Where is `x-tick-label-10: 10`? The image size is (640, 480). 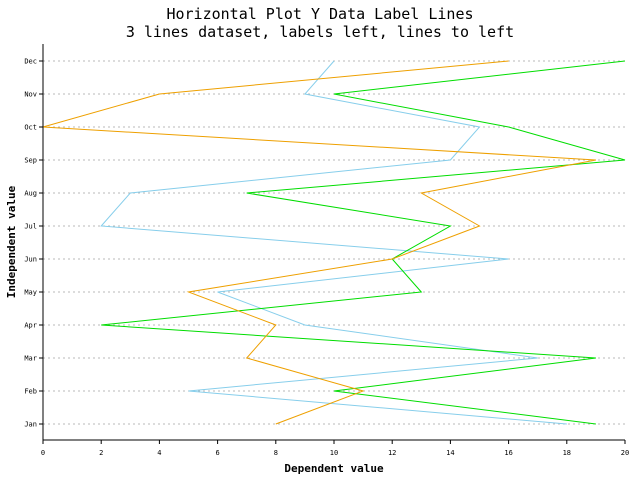 x-tick-label-10: 10 is located at coordinates (334, 453).